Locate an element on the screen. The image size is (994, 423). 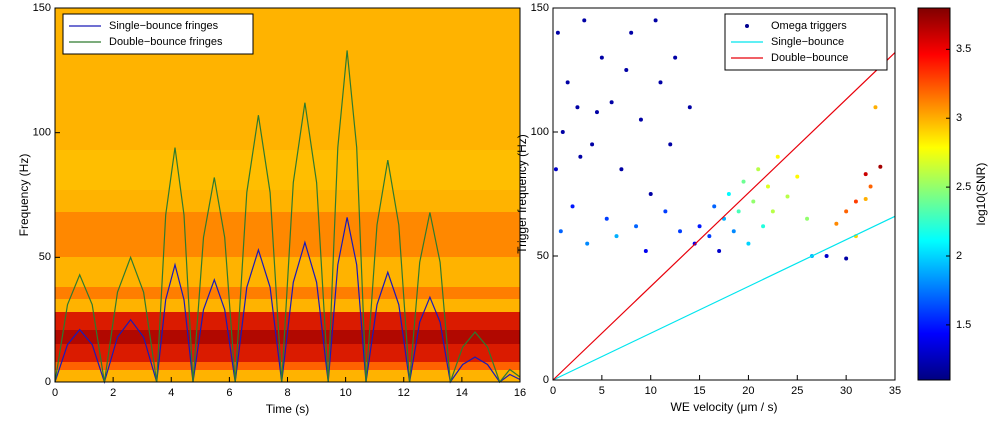
x-tick-label: 0 is located at coordinates (55, 393).